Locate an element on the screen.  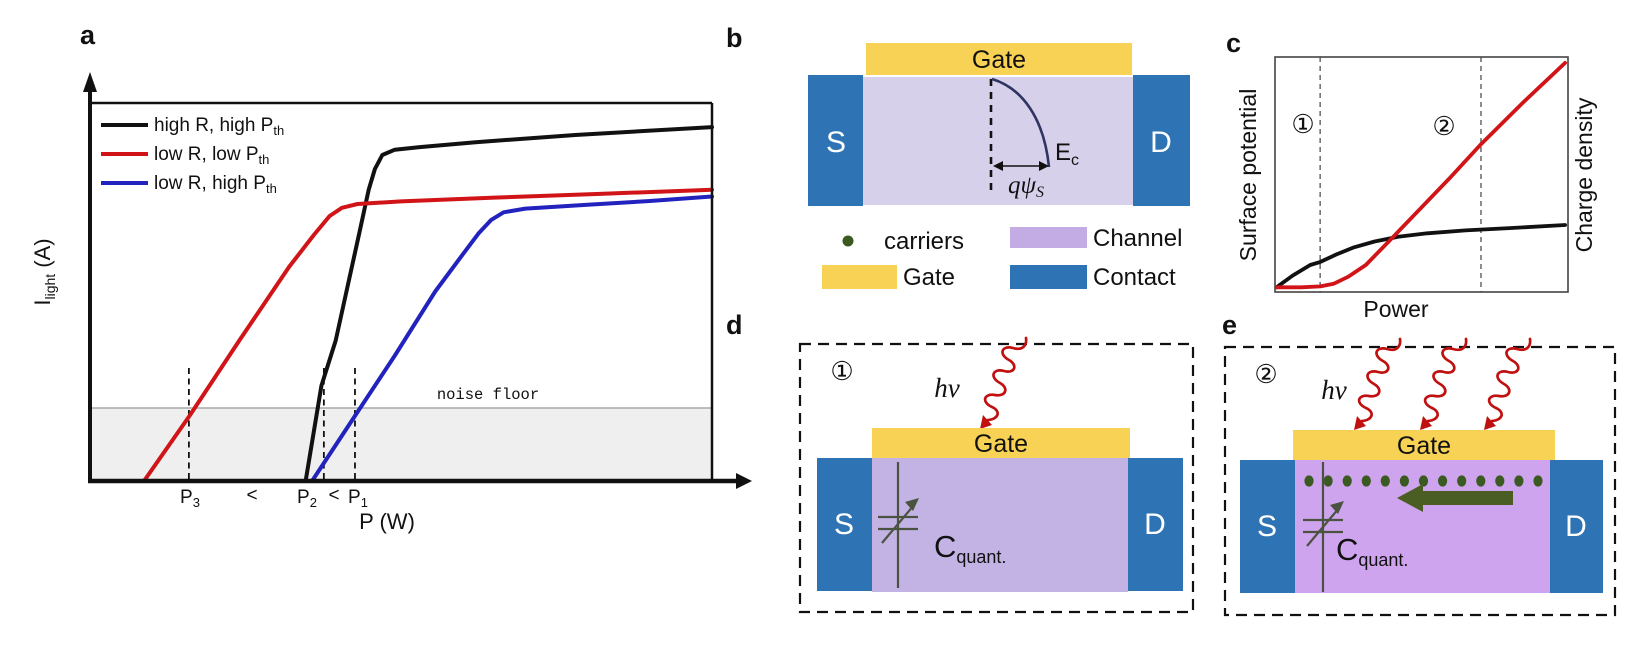
carriers-dot-icon is located at coordinates (848, 241).